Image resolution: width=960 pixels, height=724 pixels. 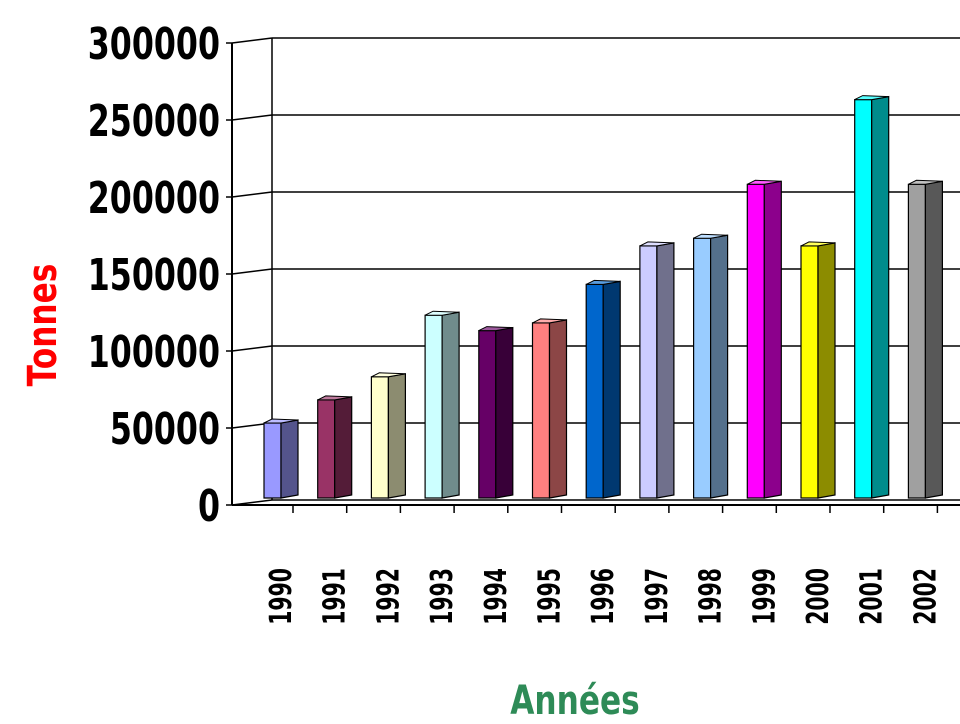 What do you see at coordinates (496, 596) in the screenshot?
I see `x-tick-label: 1994` at bounding box center [496, 596].